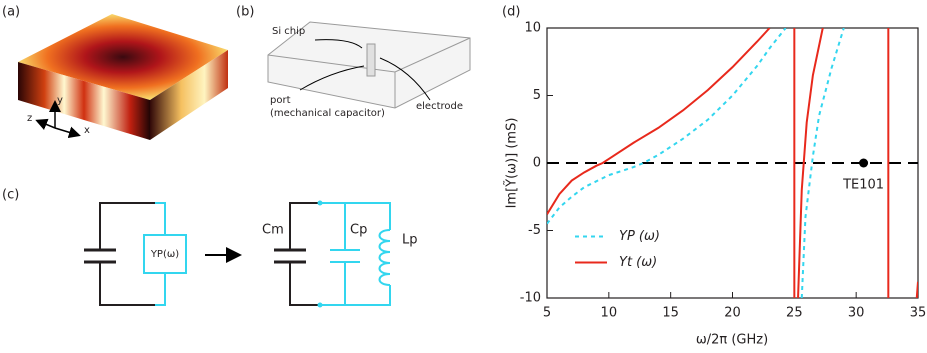 Image resolution: width=927 pixels, height=353 pixels. Describe the element at coordinates (410, 240) in the screenshot. I see `component-label: Lp` at that location.